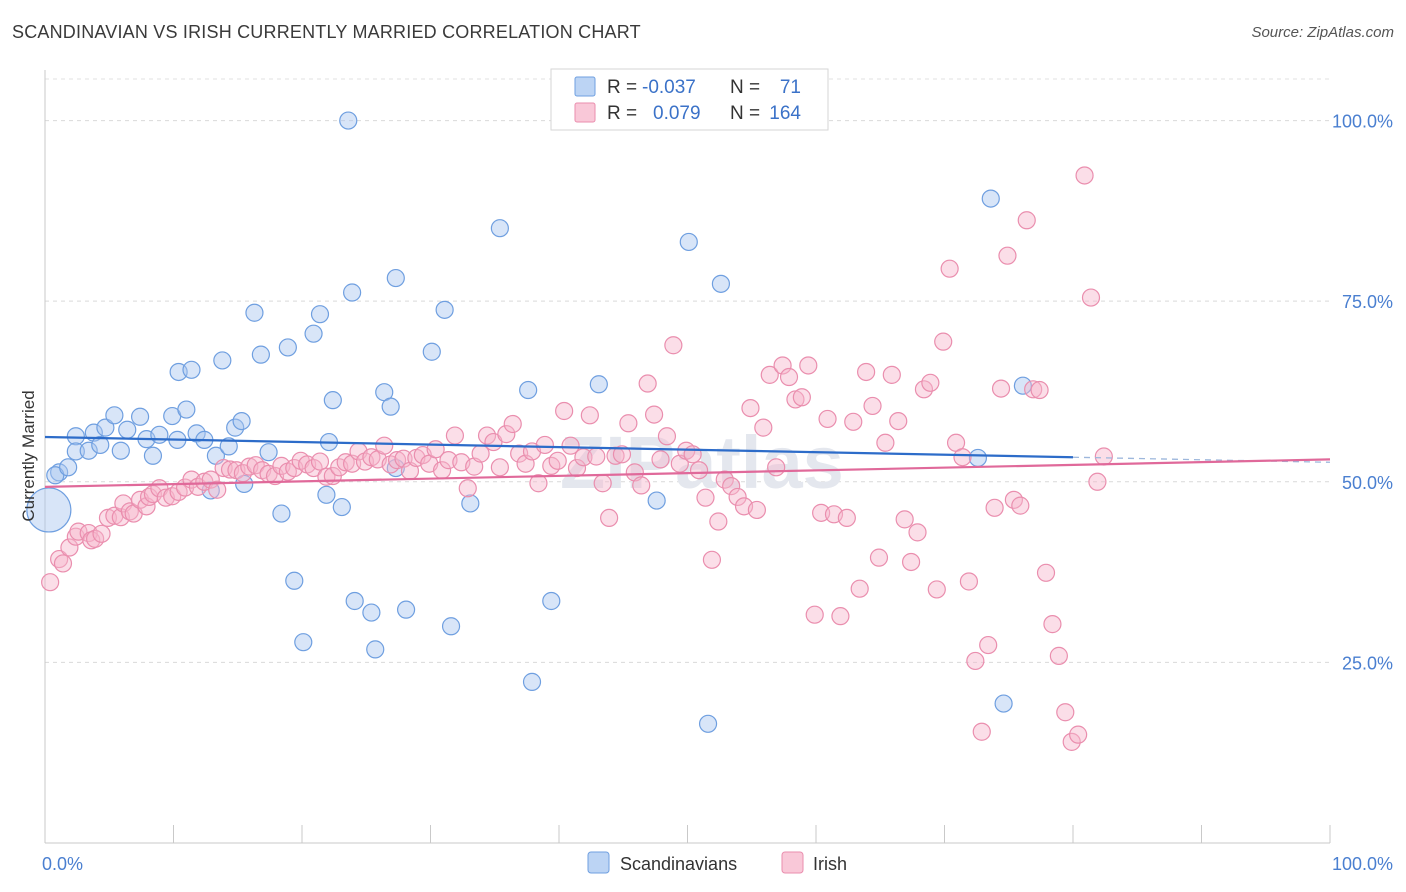 The height and width of the screenshot is (892, 1406). Describe the element at coordinates (678, 864) in the screenshot. I see `legend-label-scandinavians: Scandinavians` at that location.